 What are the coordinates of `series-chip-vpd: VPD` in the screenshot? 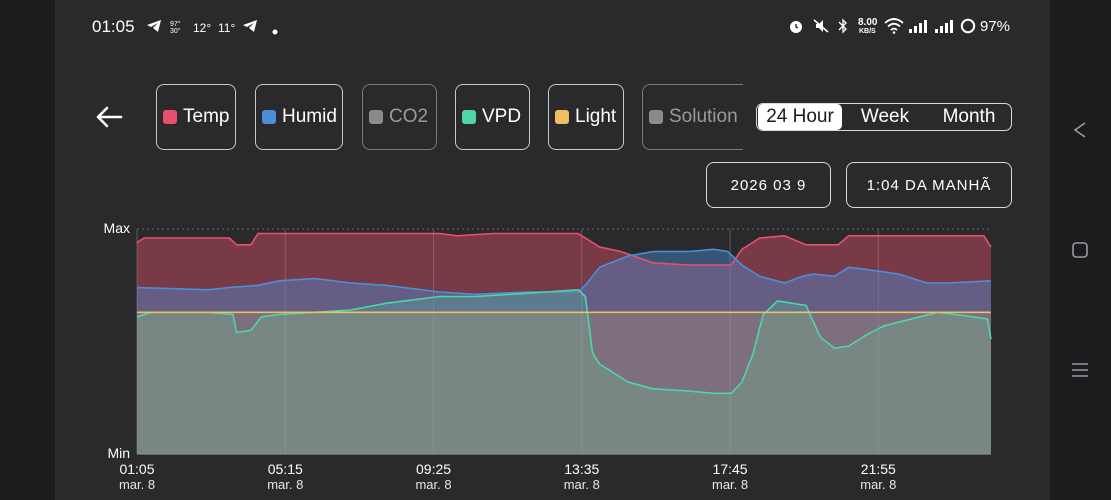 It's located at (492, 117).